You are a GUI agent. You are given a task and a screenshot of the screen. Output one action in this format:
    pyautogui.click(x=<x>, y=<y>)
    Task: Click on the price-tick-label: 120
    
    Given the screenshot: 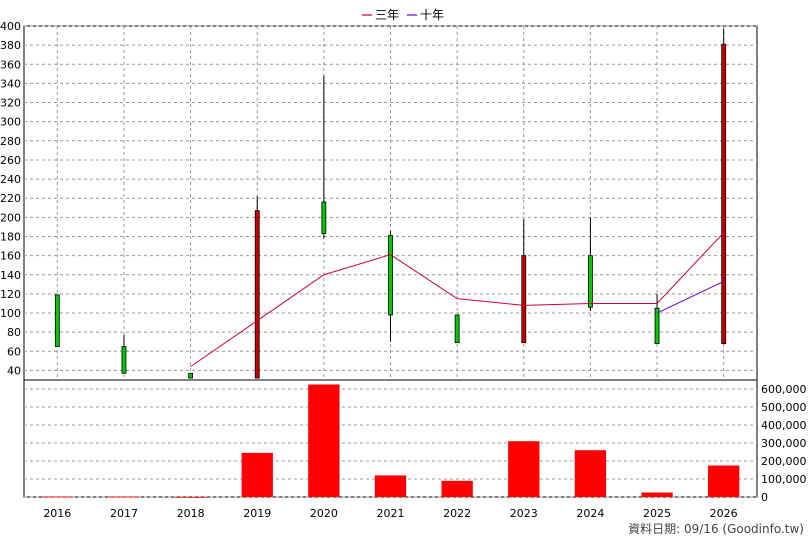 What is the action you would take?
    pyautogui.click(x=10, y=294)
    